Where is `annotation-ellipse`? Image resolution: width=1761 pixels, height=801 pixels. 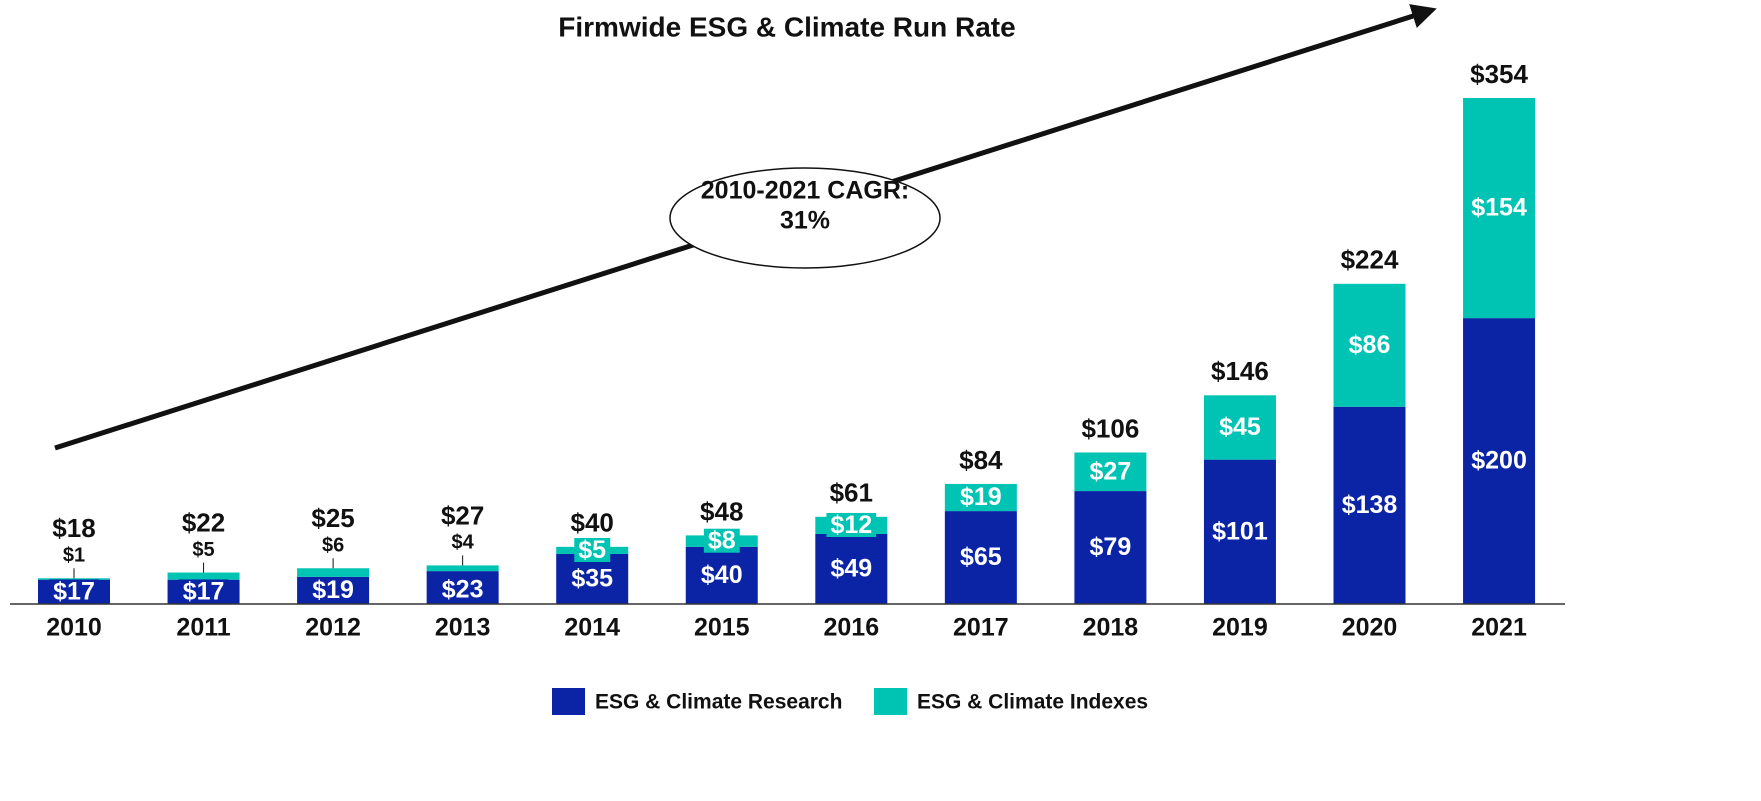
annotation-ellipse is located at coordinates (805, 218).